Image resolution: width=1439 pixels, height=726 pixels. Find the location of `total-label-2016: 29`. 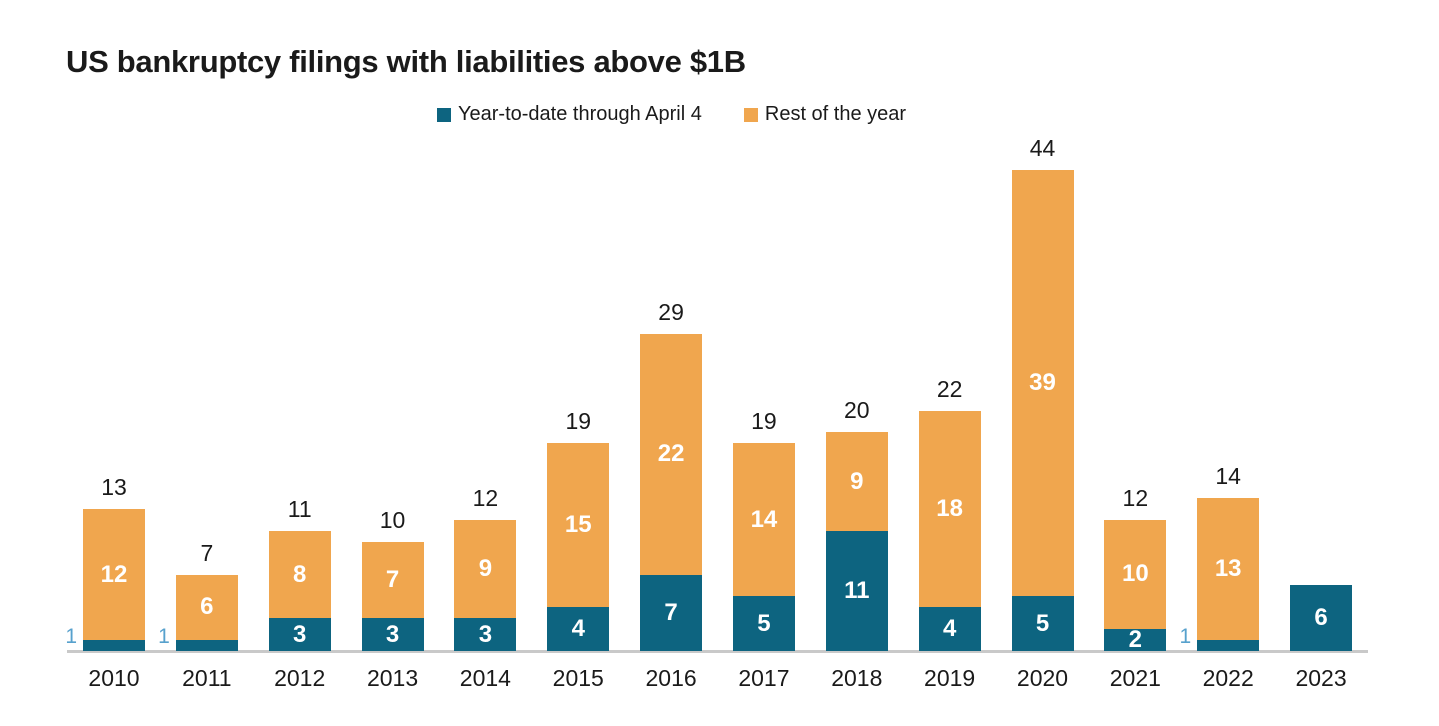

total-label-2016: 29 is located at coordinates (671, 312).